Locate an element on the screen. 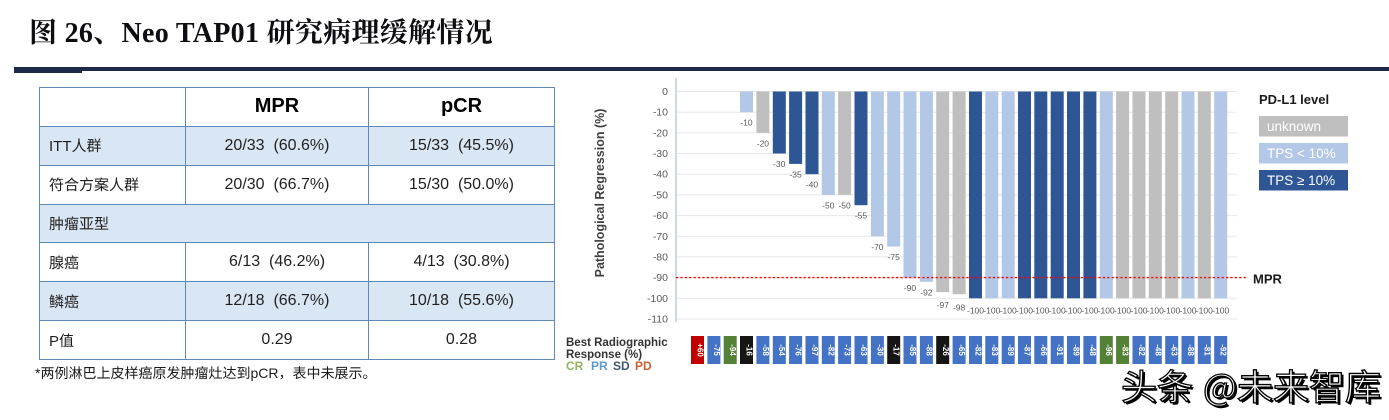 This screenshot has height=420, width=1389. svg-text: -54 is located at coordinates (781, 350).